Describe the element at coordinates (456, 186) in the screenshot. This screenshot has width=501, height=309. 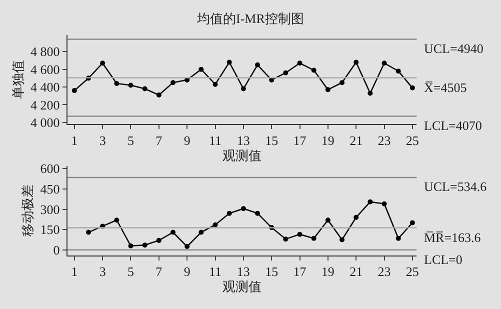
I see `ref-line-label: UCL=534.6` at that location.